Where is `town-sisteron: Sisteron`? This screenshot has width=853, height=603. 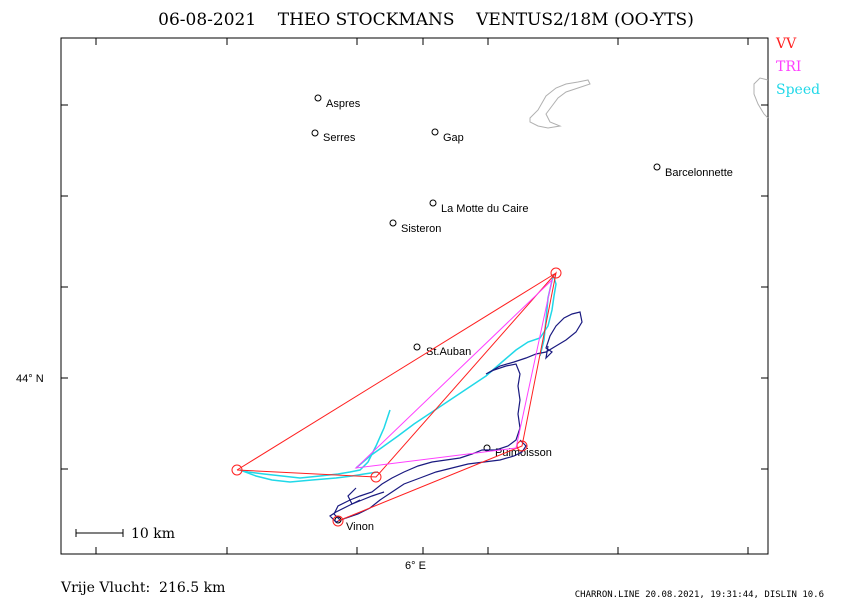 town-sisteron: Sisteron is located at coordinates (415, 227).